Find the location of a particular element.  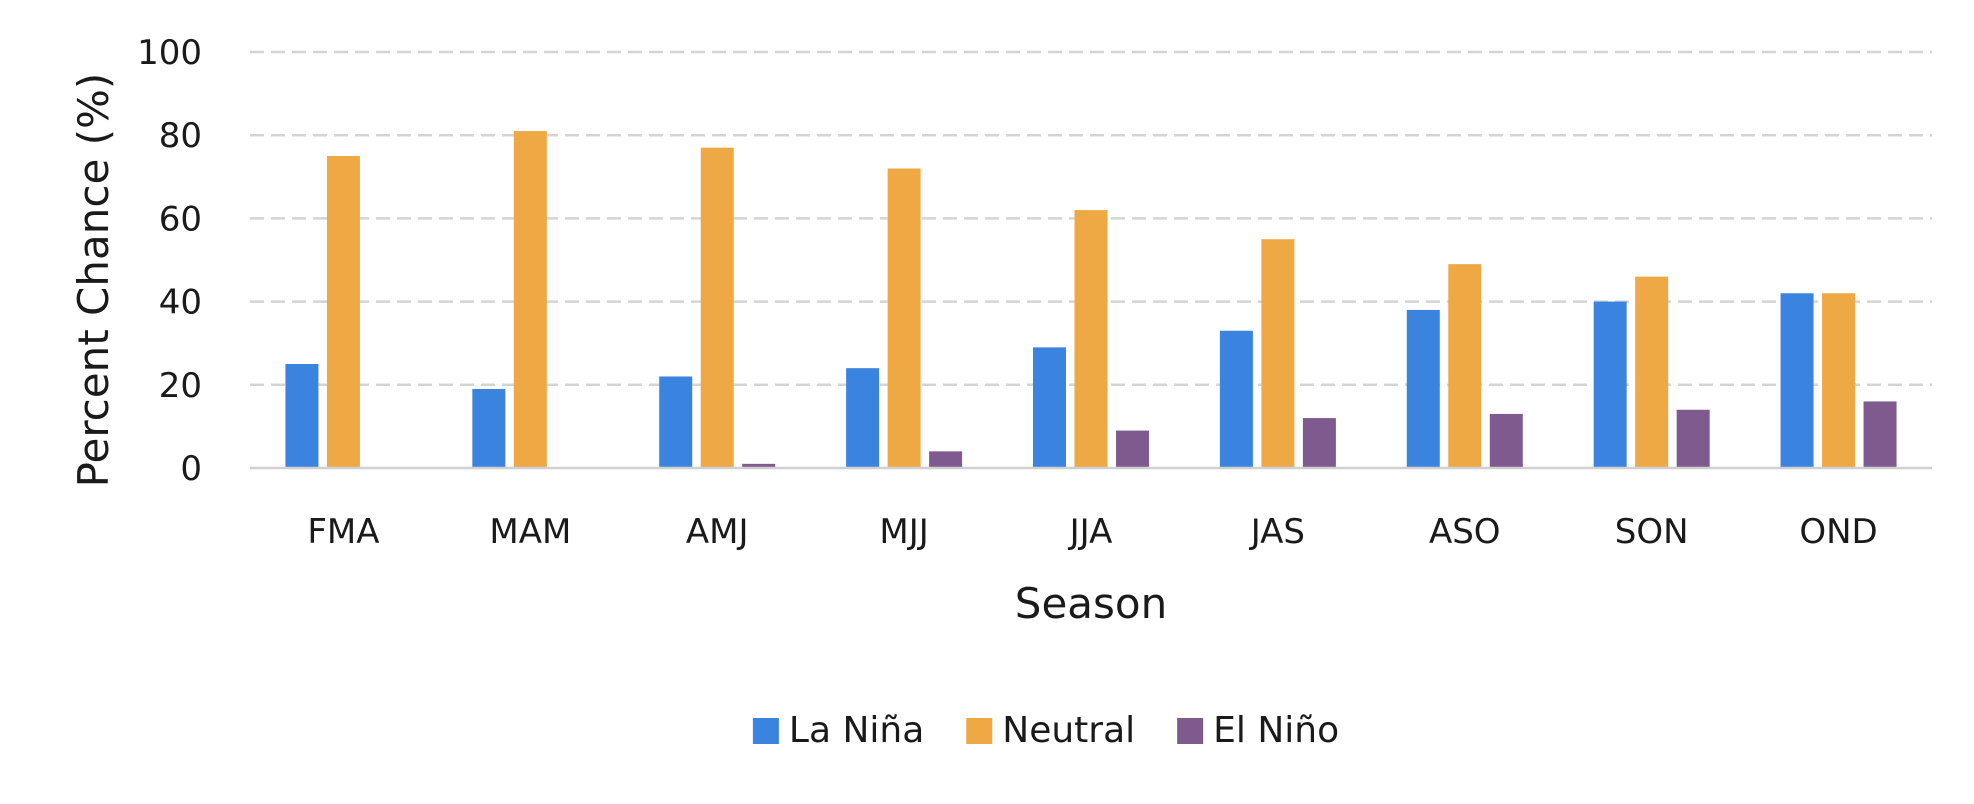

bar-neutral-jja is located at coordinates (1091, 339).